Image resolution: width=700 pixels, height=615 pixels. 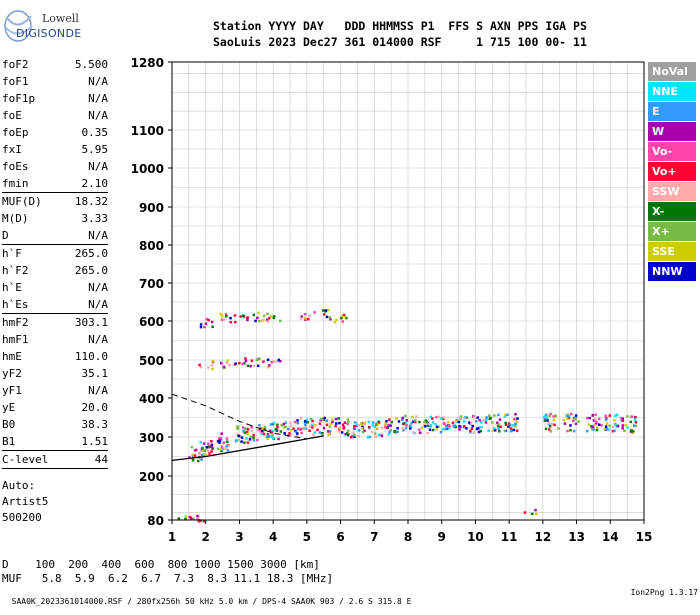 I want to click on param-row-hmf2: hmF2 303.1, so click(x=55, y=322).